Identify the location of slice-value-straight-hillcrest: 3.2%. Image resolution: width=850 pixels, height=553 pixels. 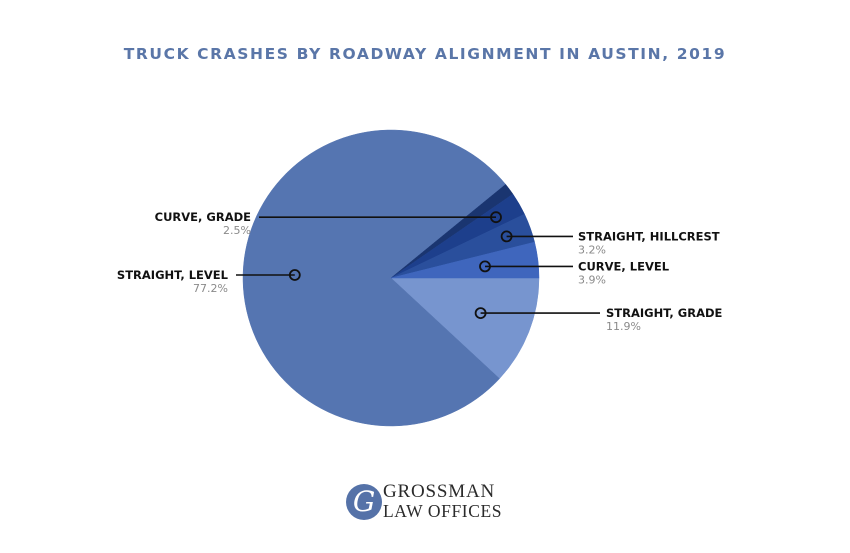
(592, 249).